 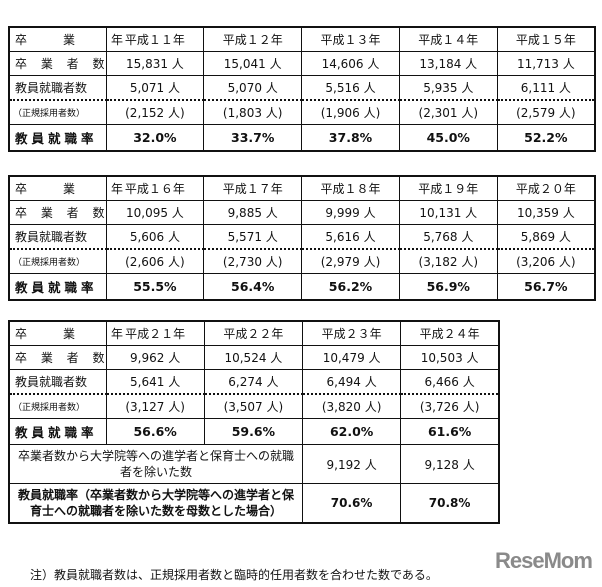 I want to click on cell-teachers: 5,606 人, so click(x=155, y=237).